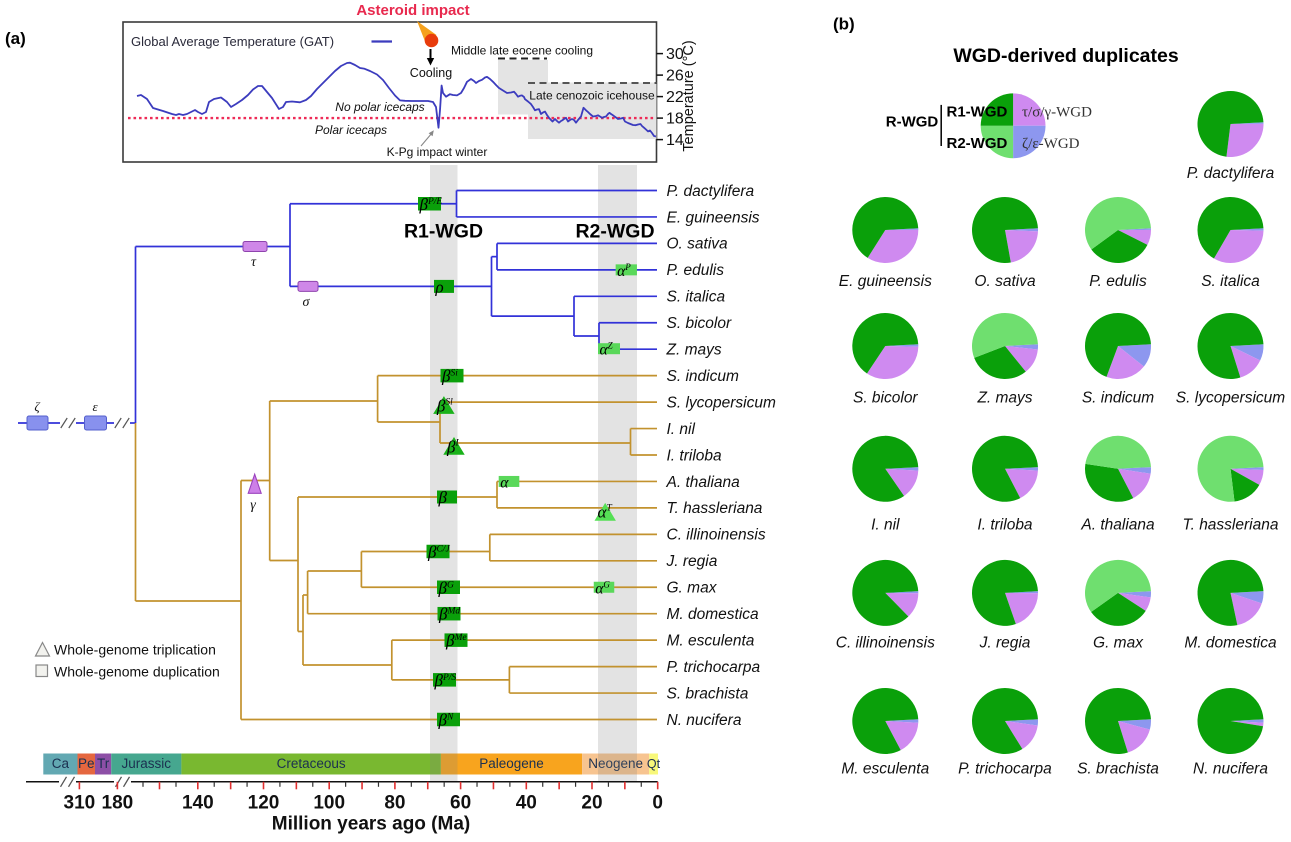 The width and height of the screenshot is (1291, 842). Describe the element at coordinates (264, 803) in the screenshot. I see `svg-text: 120` at that location.